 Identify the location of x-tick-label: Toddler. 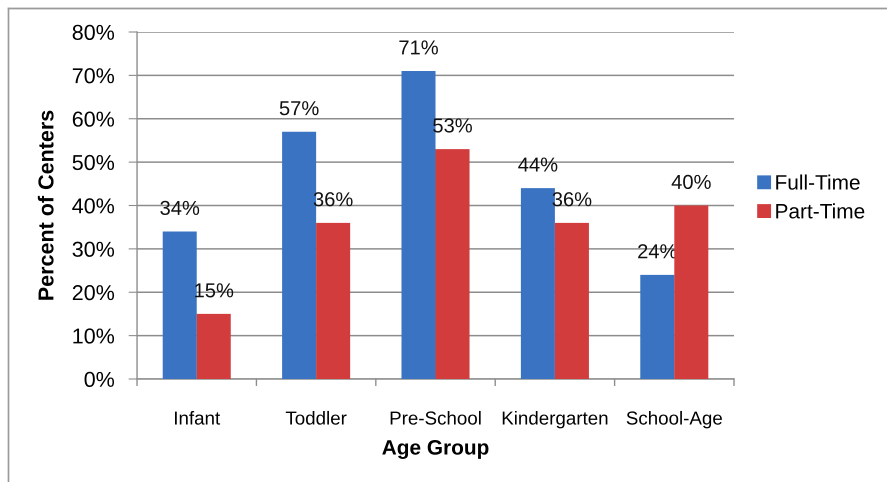
(316, 417).